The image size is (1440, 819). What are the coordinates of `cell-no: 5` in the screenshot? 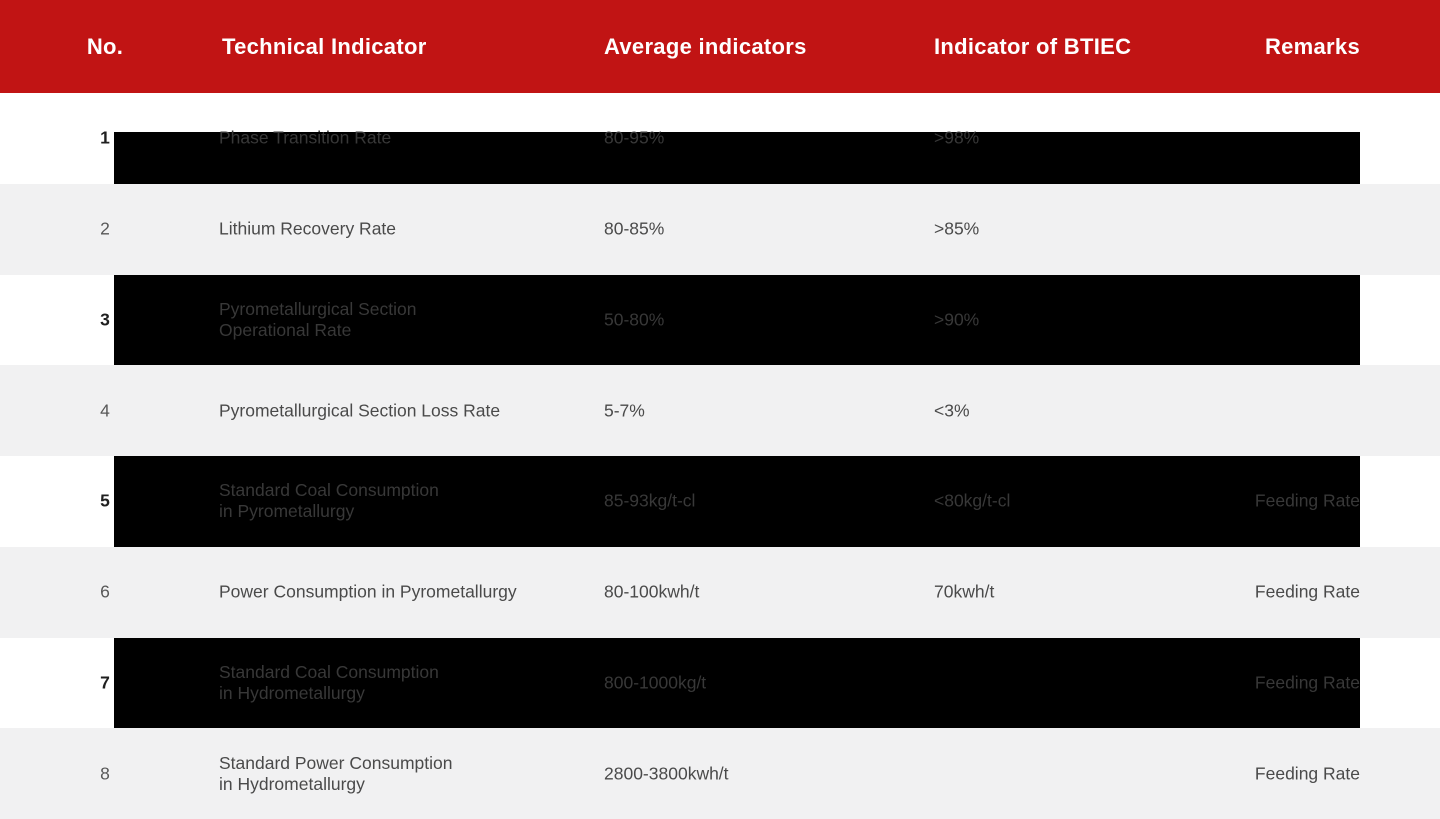 It's located at (105, 500).